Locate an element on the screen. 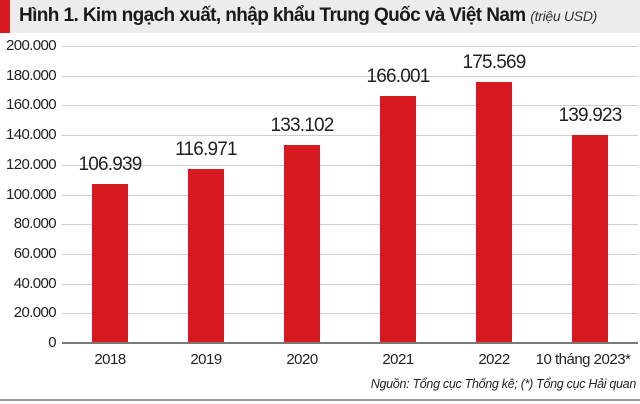  x-category-label: 2020 is located at coordinates (302, 359).